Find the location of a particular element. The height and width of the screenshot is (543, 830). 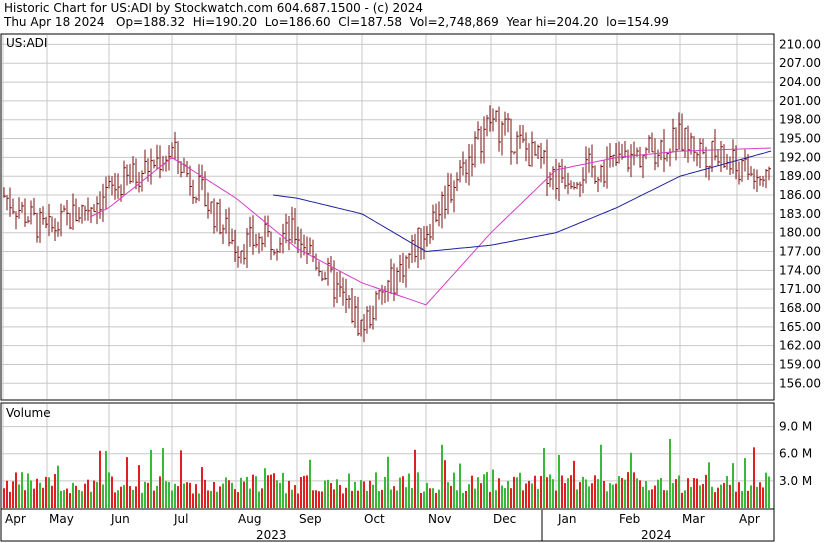

price-tick-label: 201.00 is located at coordinates (800, 101).